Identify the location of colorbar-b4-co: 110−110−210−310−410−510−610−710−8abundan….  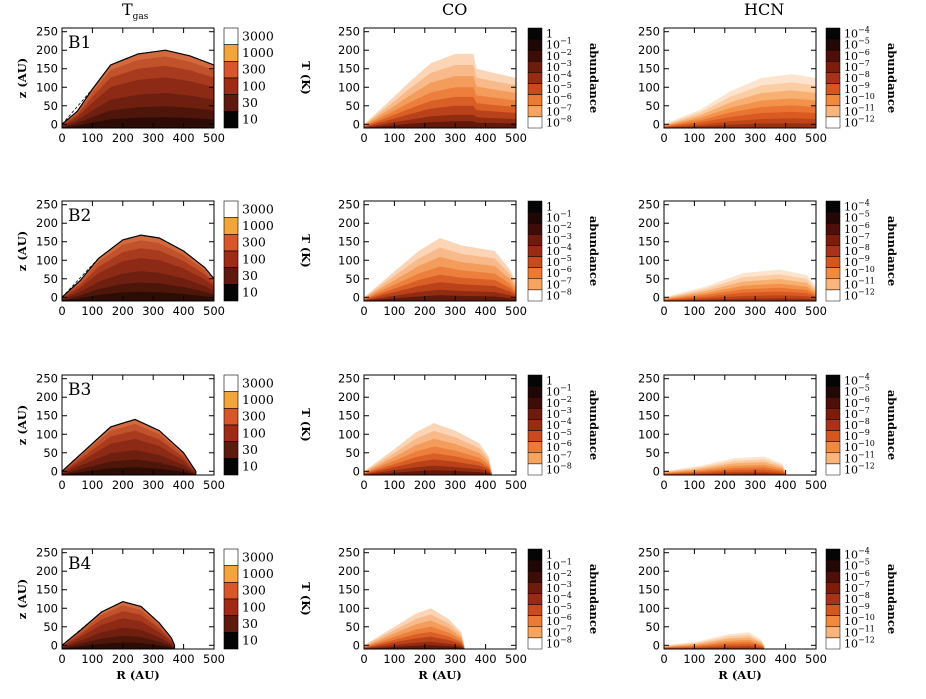
(564, 599).